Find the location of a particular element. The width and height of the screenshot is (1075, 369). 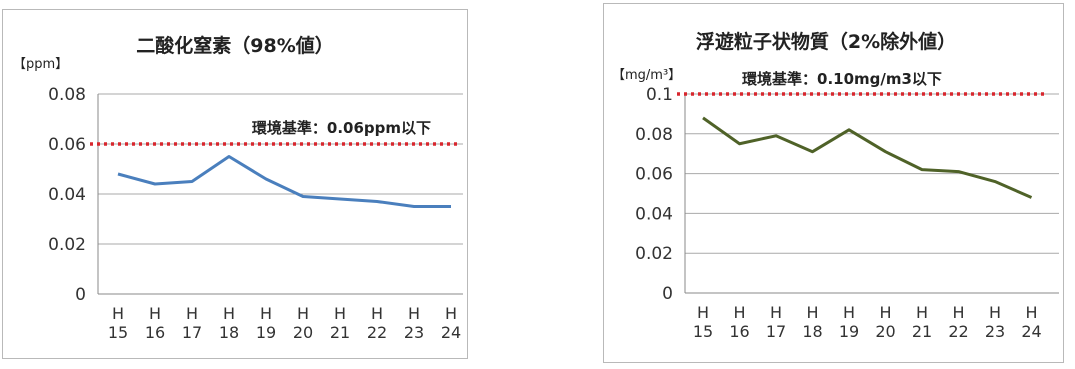

chart-title: 二酸化窒素（98%値） is located at coordinates (234, 45).